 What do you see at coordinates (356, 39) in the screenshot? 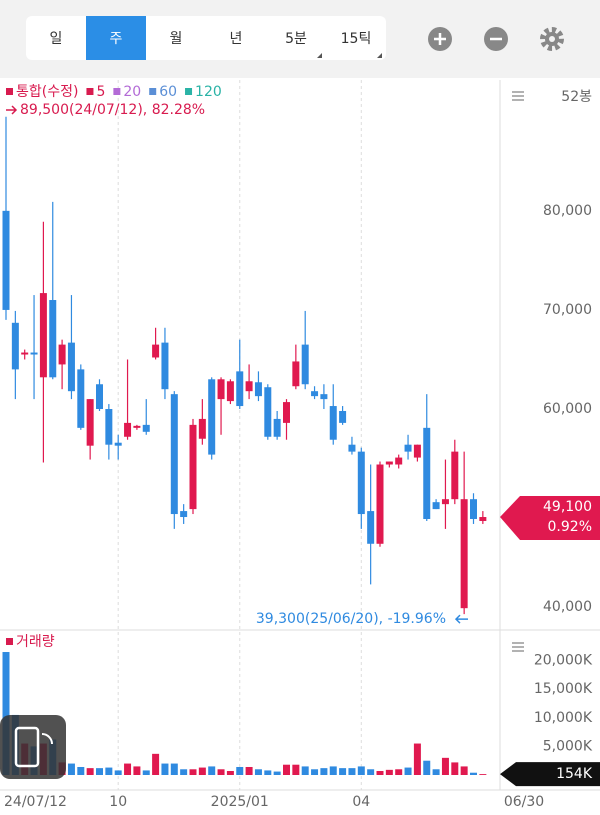
I see `tab: 15틱` at bounding box center [356, 39].